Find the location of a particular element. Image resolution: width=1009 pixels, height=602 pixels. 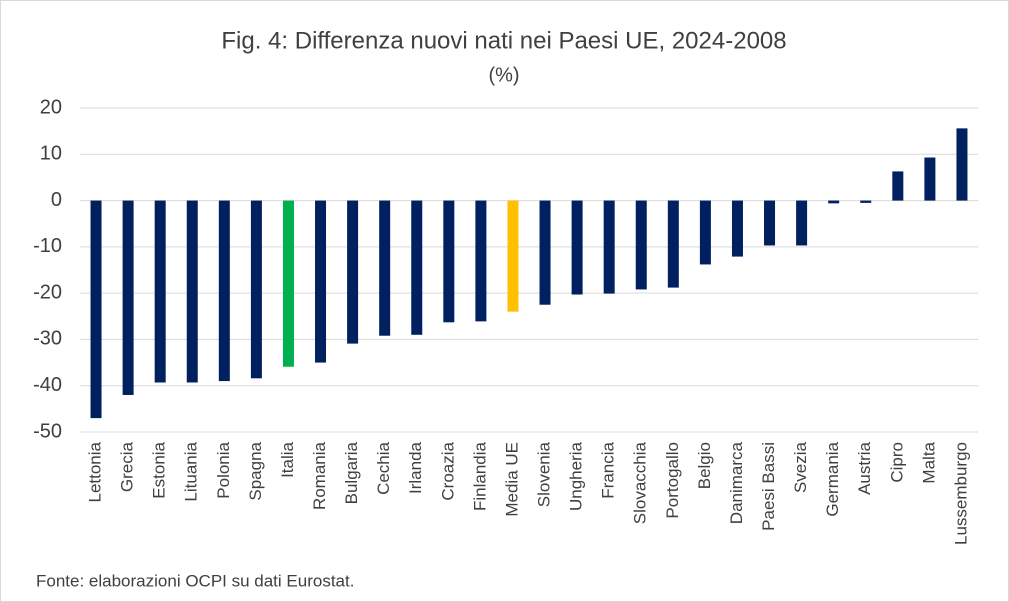

x-tick-label: Svezia is located at coordinates (800, 467).